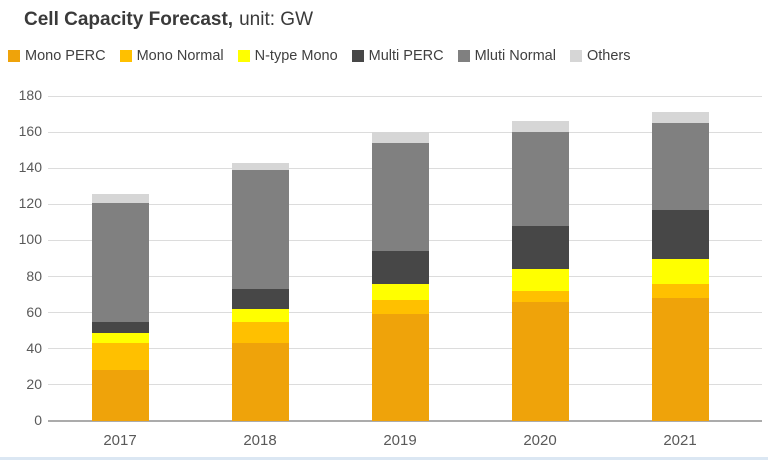  I want to click on legend-item-multi-perc: Multi PERC, so click(397, 56).